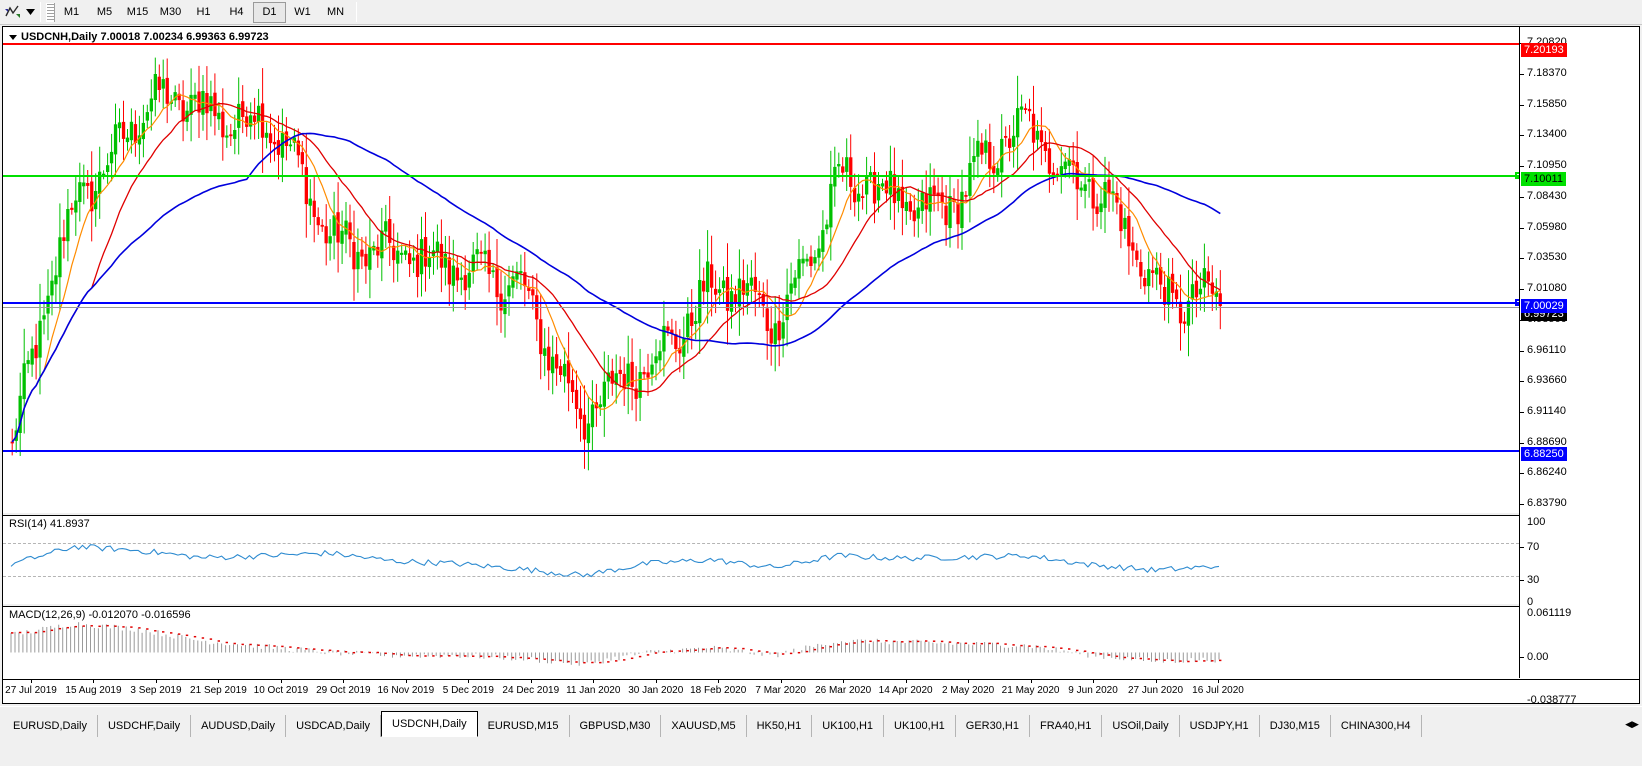  I want to click on price-tag-700029: 7.00029, so click(1544, 306).